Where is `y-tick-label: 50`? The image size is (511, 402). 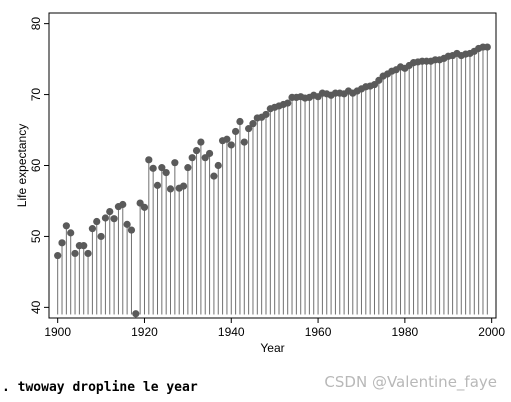
y-tick-label: 50 is located at coordinates (36, 236).